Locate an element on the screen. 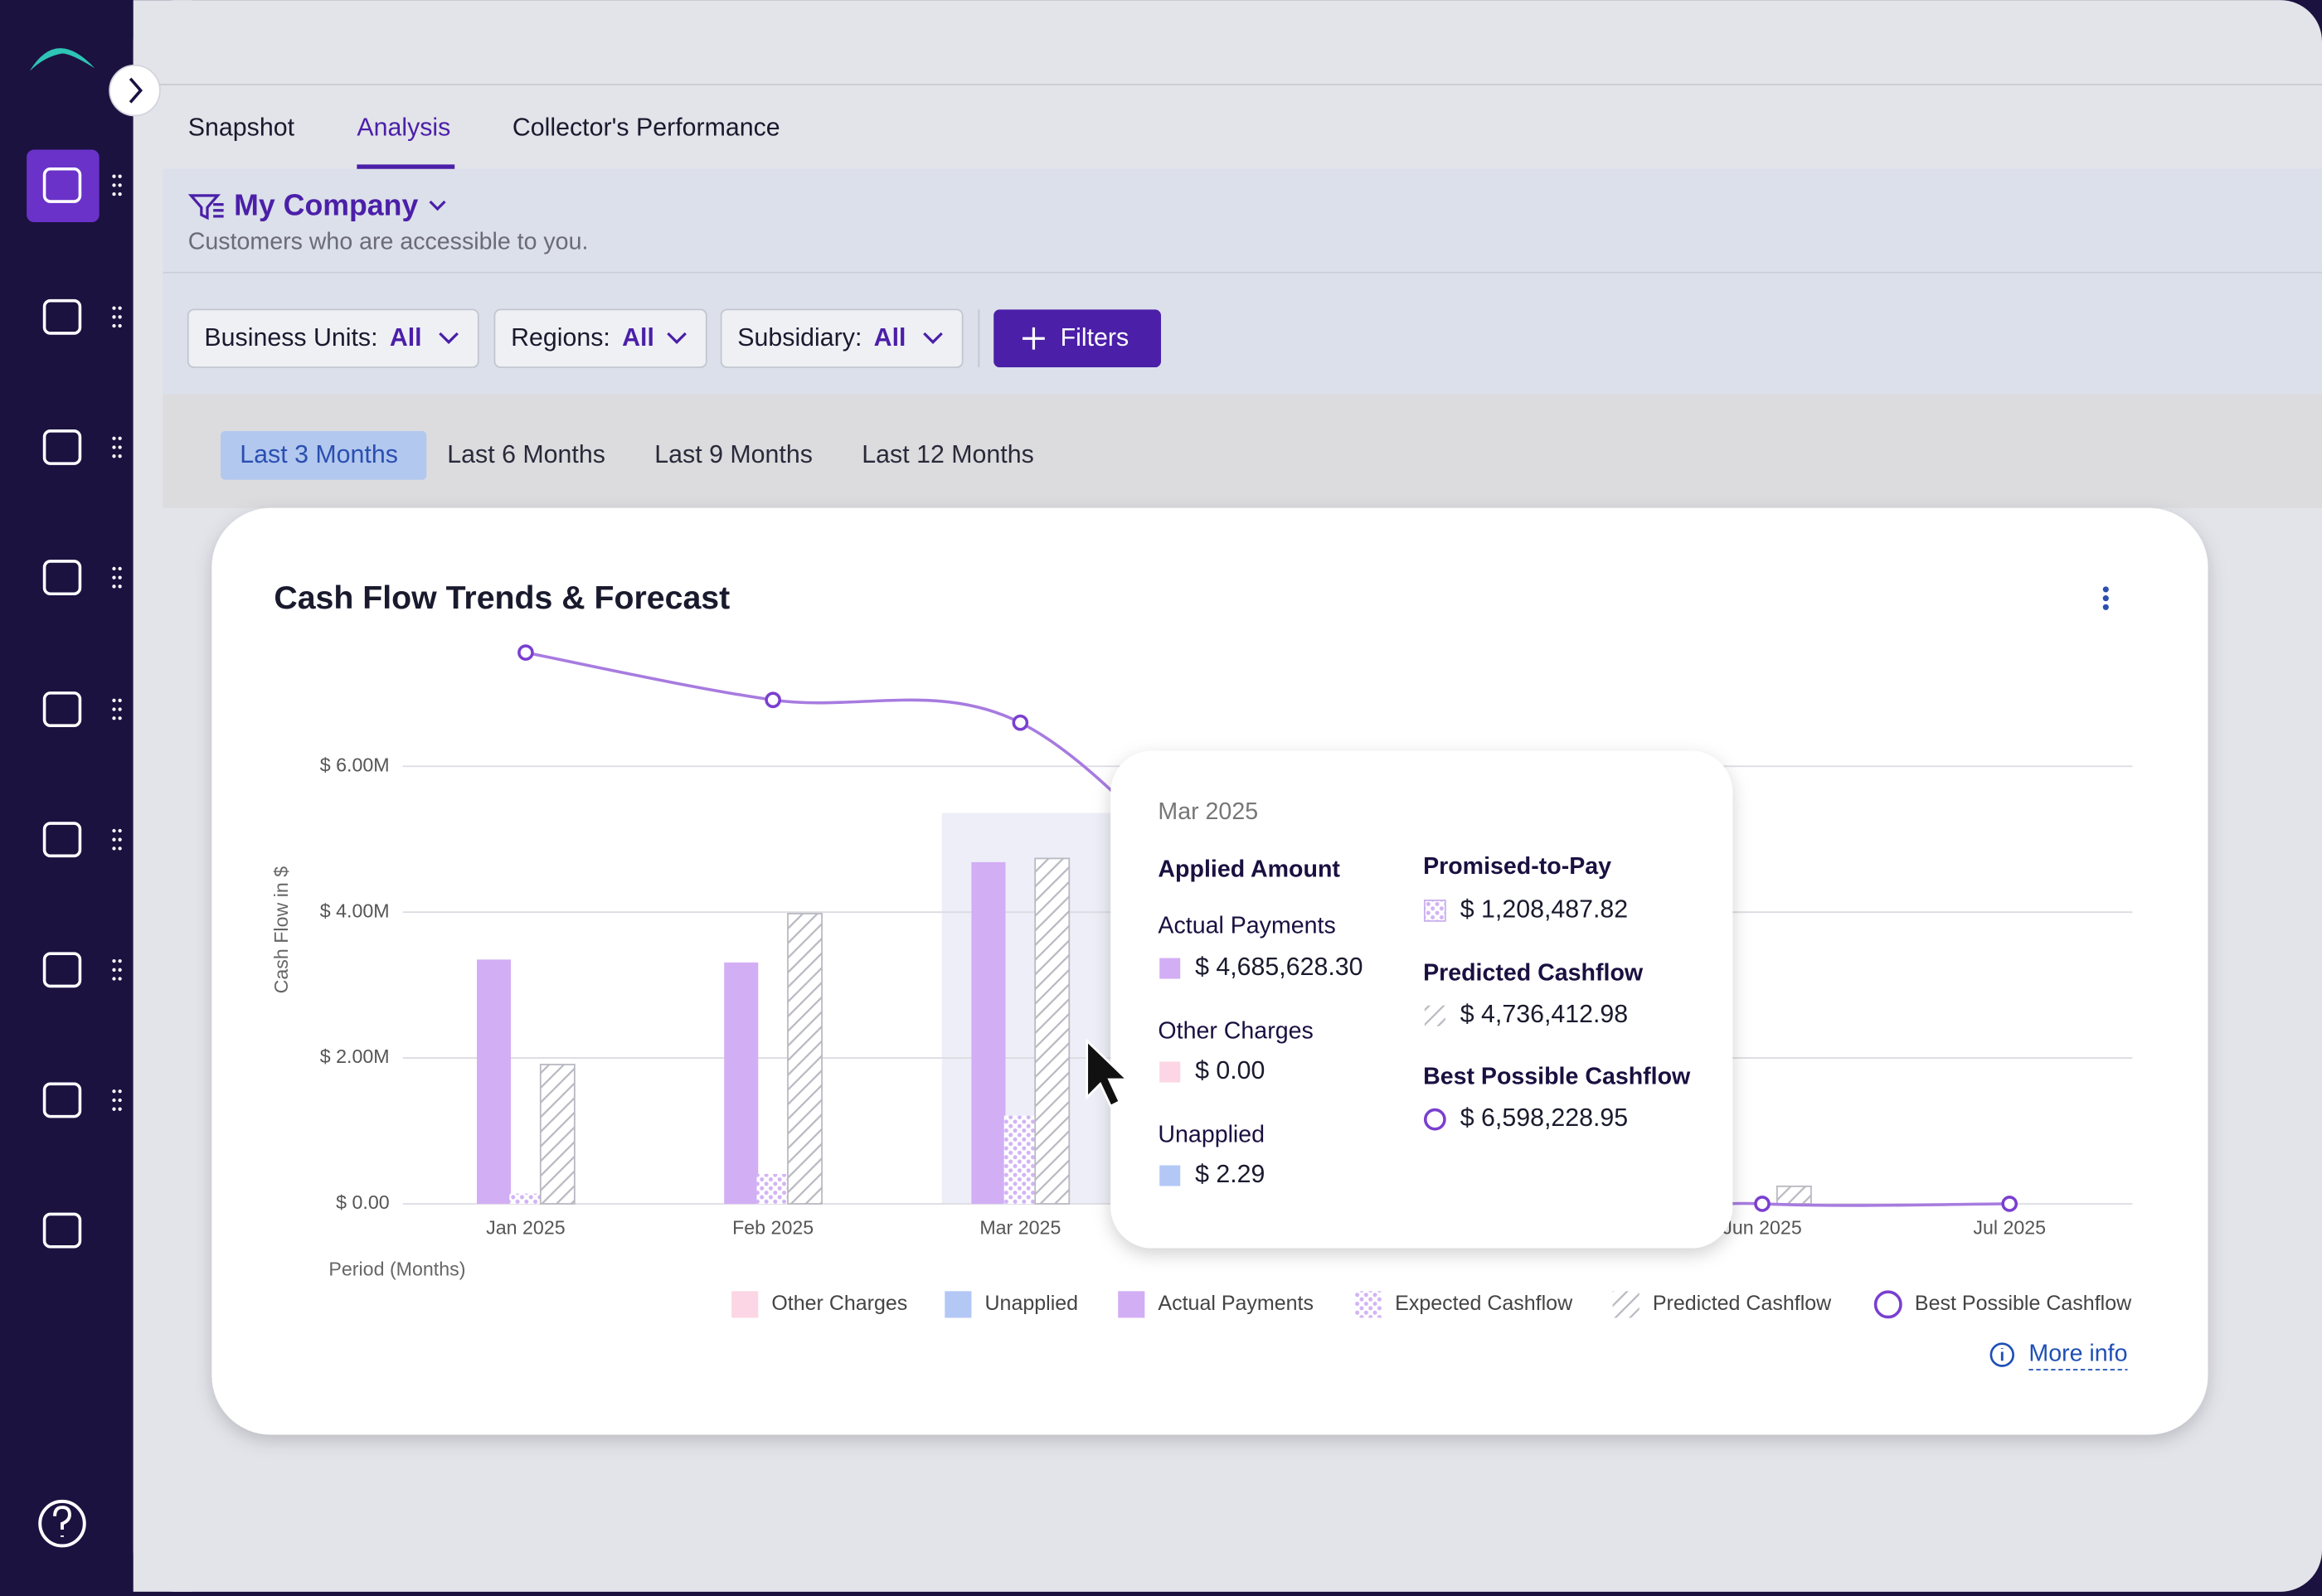  tooltip-title: Mar 2025 is located at coordinates (1208, 812).